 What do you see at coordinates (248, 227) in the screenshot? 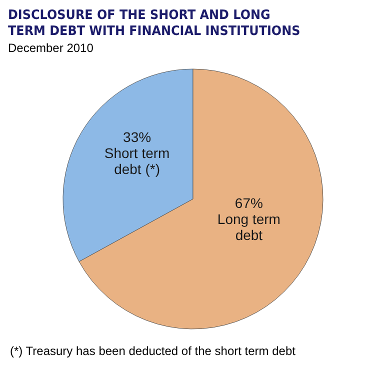
I see `slice-label: Long term debt` at bounding box center [248, 227].